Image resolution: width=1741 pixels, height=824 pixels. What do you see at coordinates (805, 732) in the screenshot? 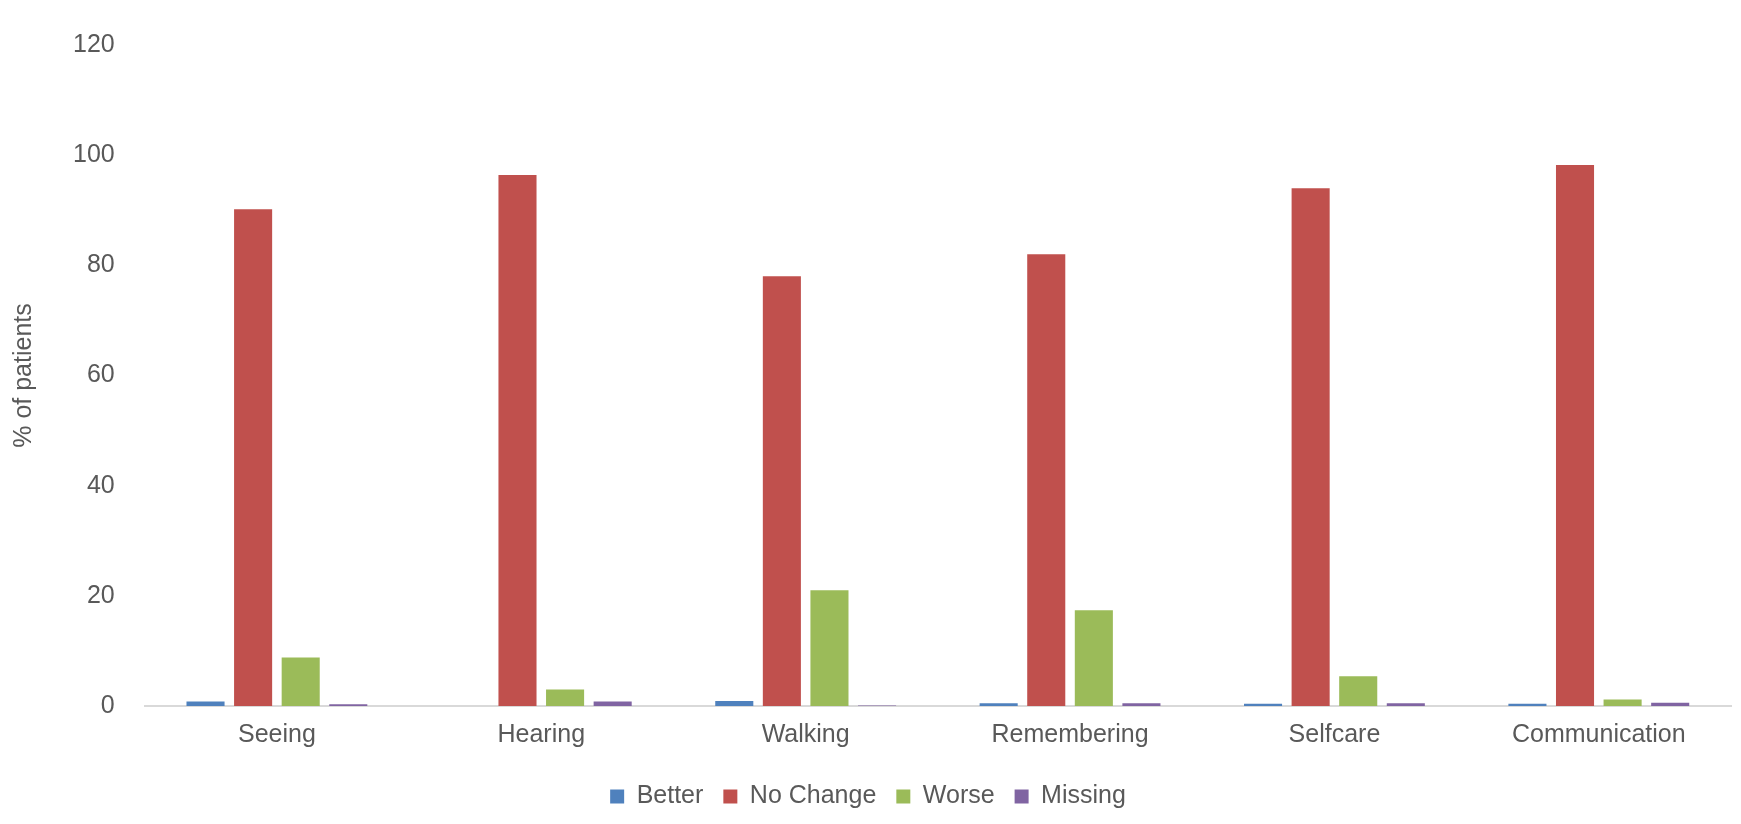
I see `x-tick-label: Walking` at bounding box center [805, 732].